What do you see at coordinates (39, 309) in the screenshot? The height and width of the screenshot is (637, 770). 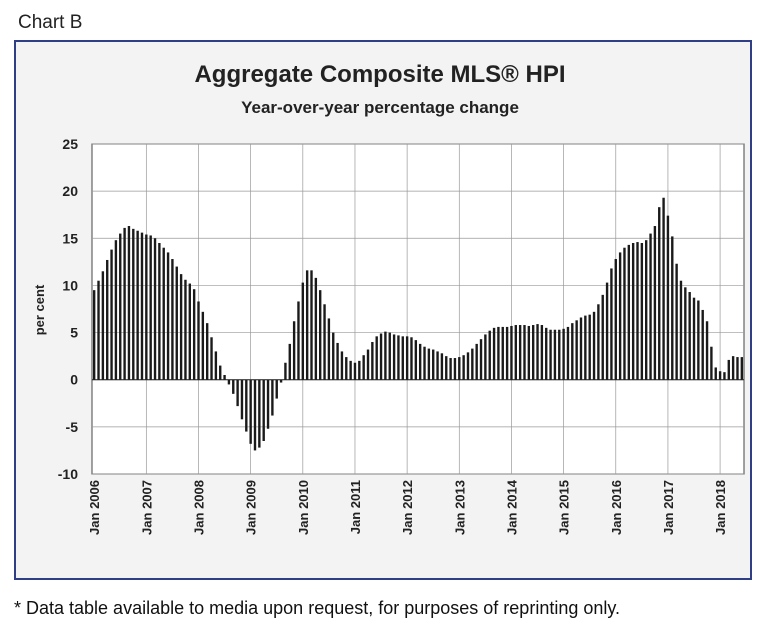 I see `y-axis-label: per cent` at bounding box center [39, 309].